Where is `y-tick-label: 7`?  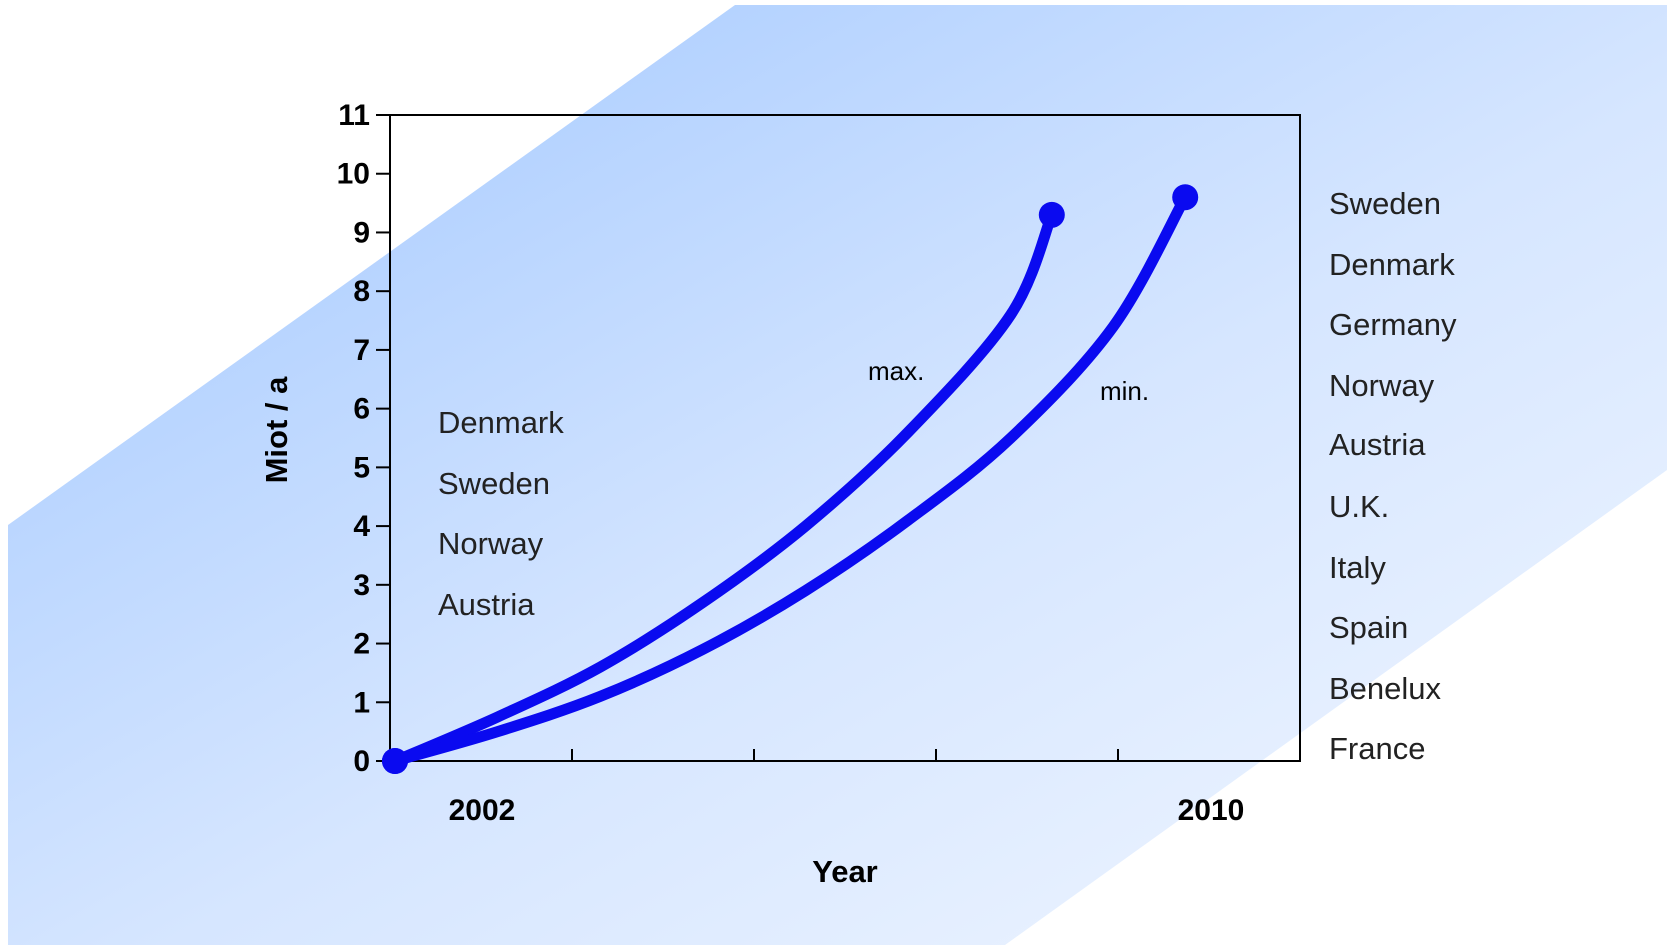
y-tick-label: 7 is located at coordinates (361, 350).